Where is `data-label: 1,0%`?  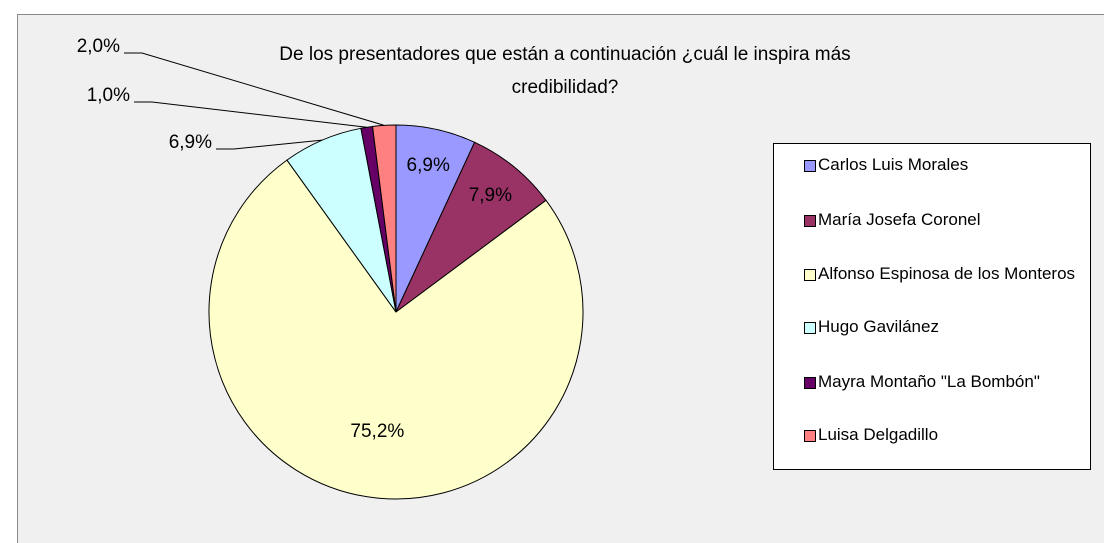
data-label: 1,0% is located at coordinates (108, 95).